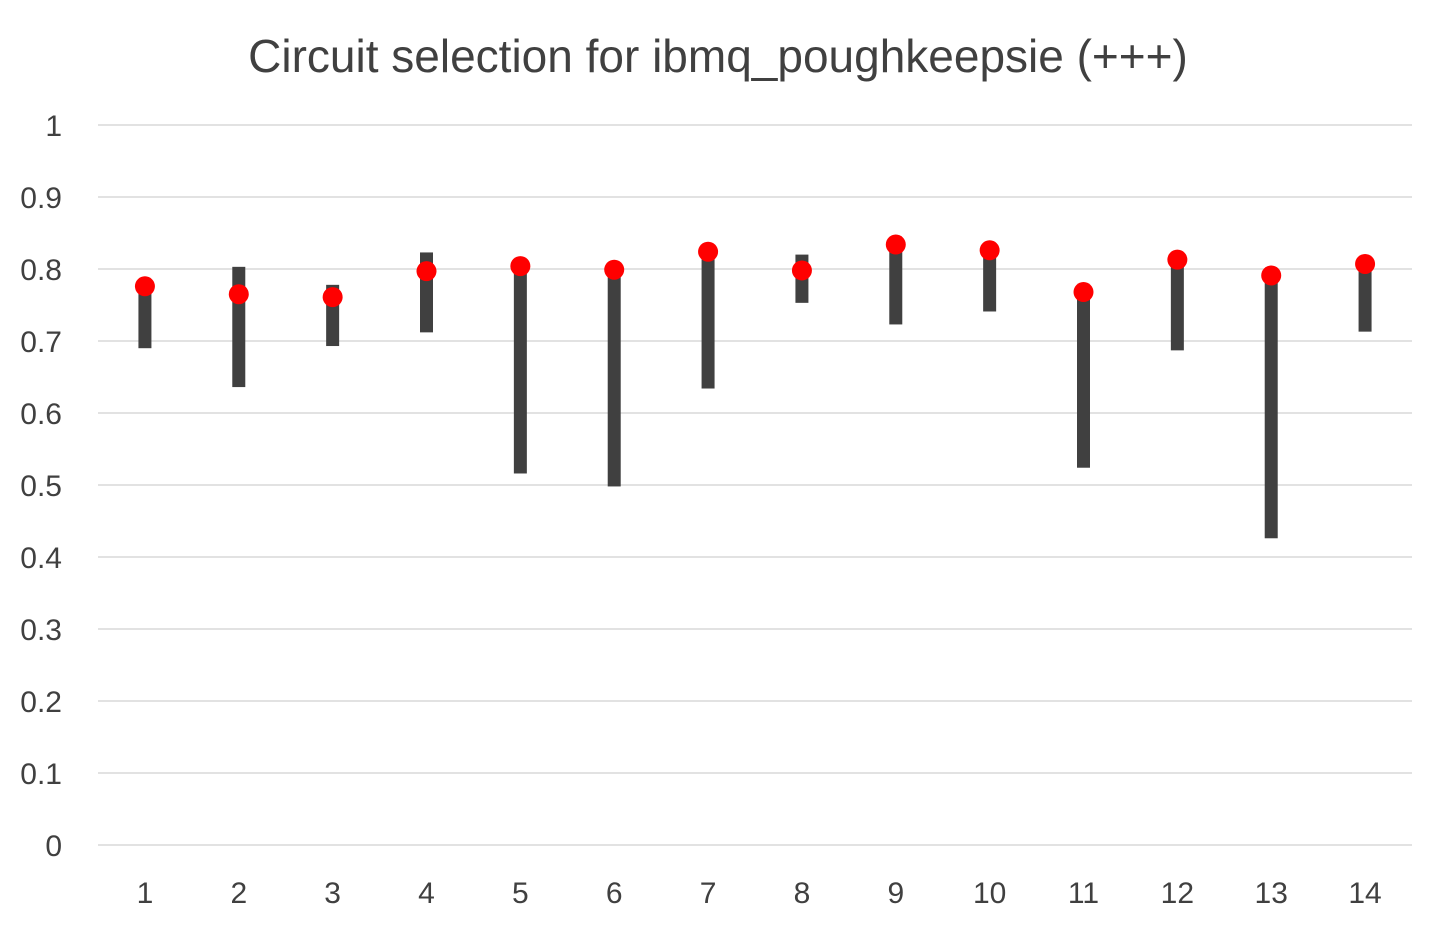  I want to click on y-tick-label: 0, so click(53, 846).